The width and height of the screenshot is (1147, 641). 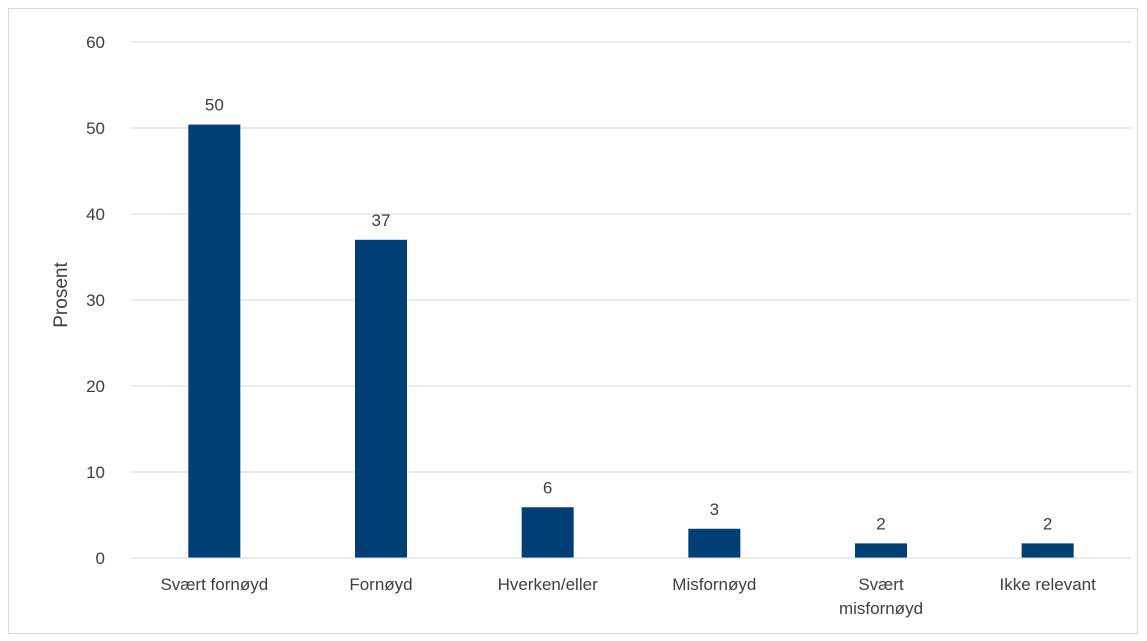 What do you see at coordinates (95, 214) in the screenshot?
I see `y-tick-label: 40` at bounding box center [95, 214].